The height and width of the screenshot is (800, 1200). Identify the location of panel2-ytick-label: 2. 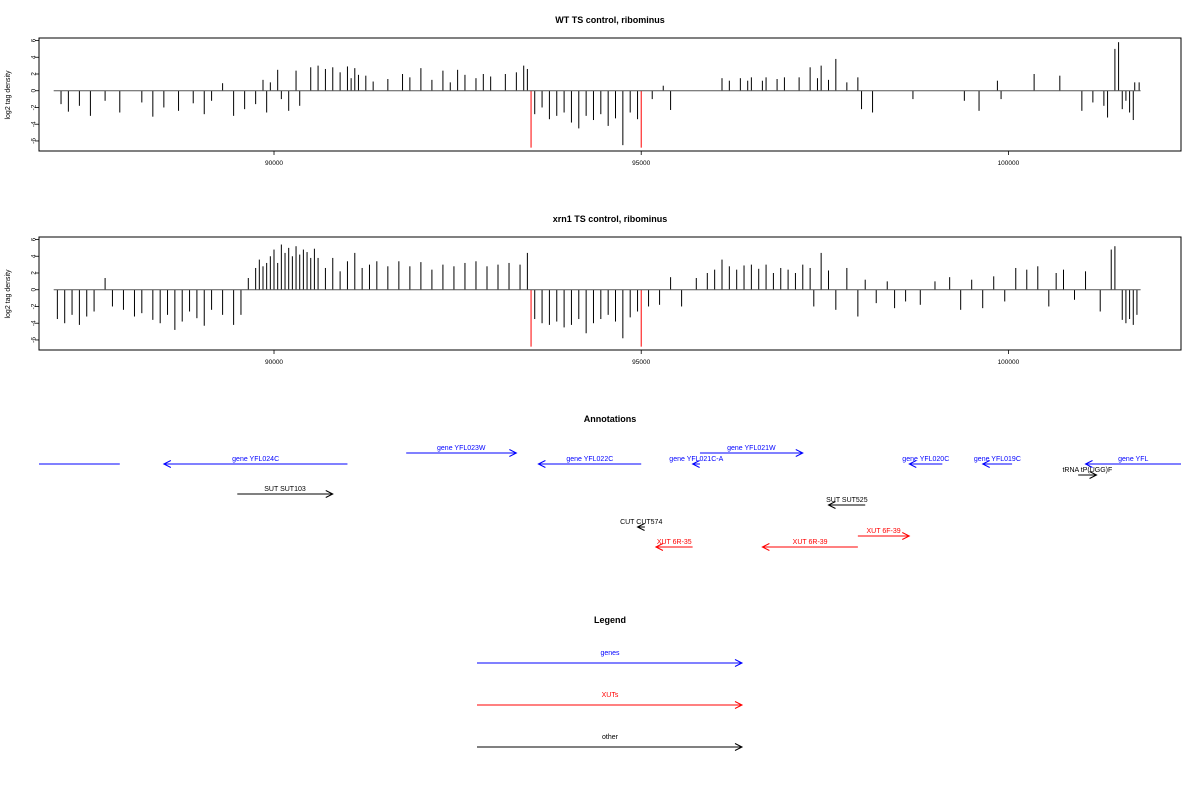
(34, 273).